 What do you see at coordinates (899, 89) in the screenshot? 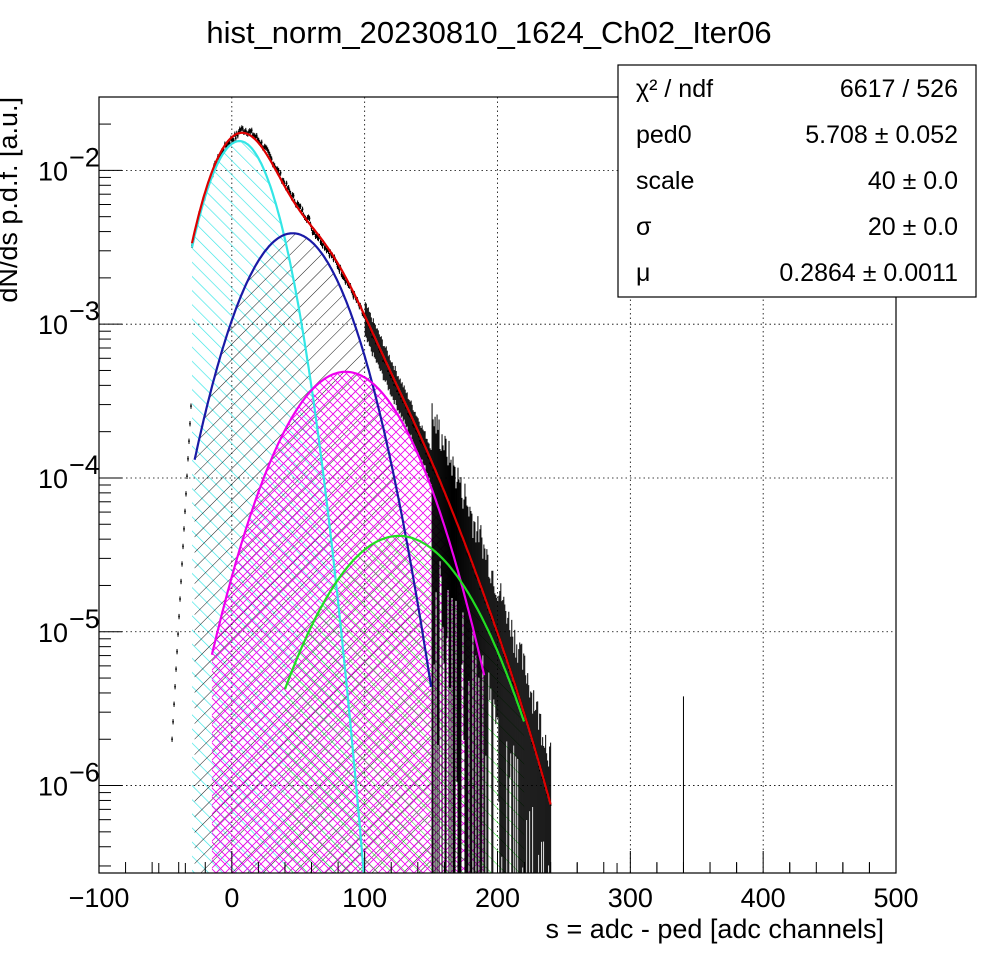
I see `stats-value: 6617 / 526` at bounding box center [899, 89].